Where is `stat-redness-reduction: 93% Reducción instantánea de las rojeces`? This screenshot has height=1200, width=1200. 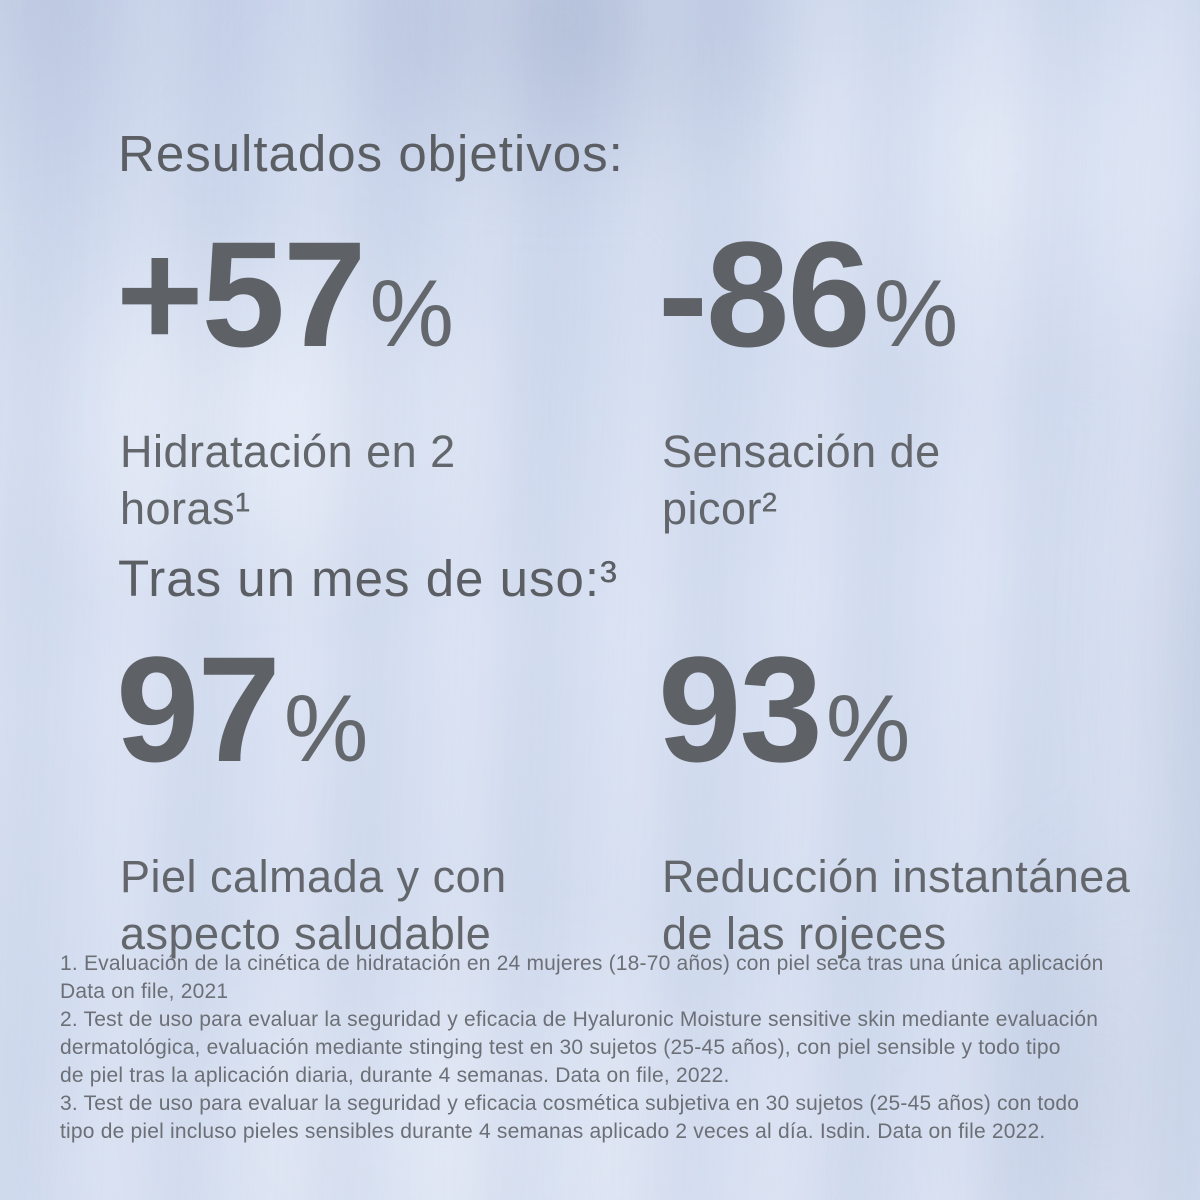
stat-redness-reduction: 93% Reducción instantánea de las rojeces is located at coordinates (894, 798).